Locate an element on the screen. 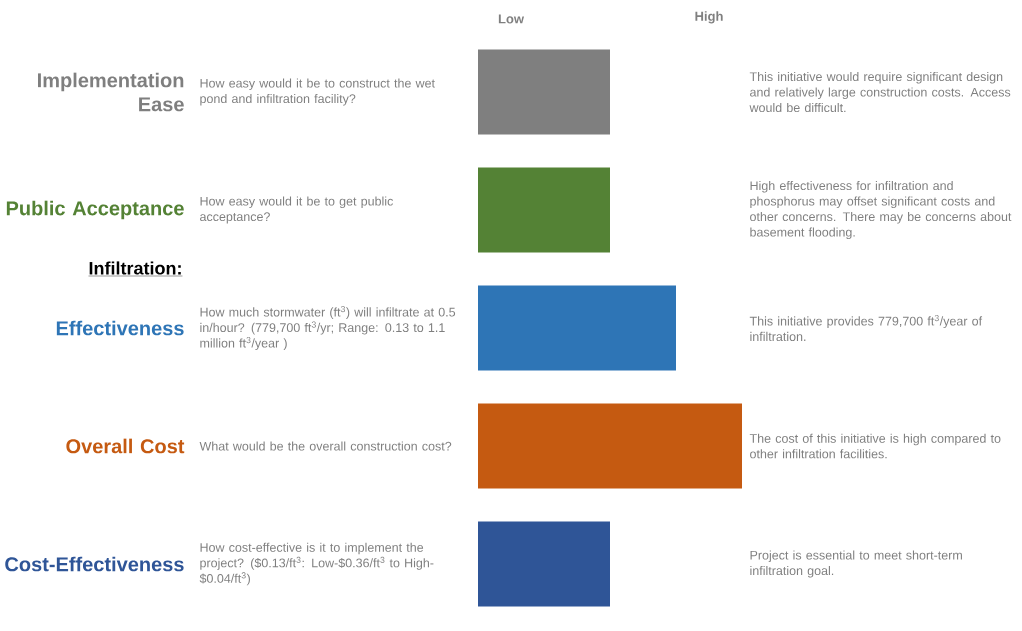 The width and height of the screenshot is (1022, 631). y-tick-label: Implementation Ease is located at coordinates (111, 92).